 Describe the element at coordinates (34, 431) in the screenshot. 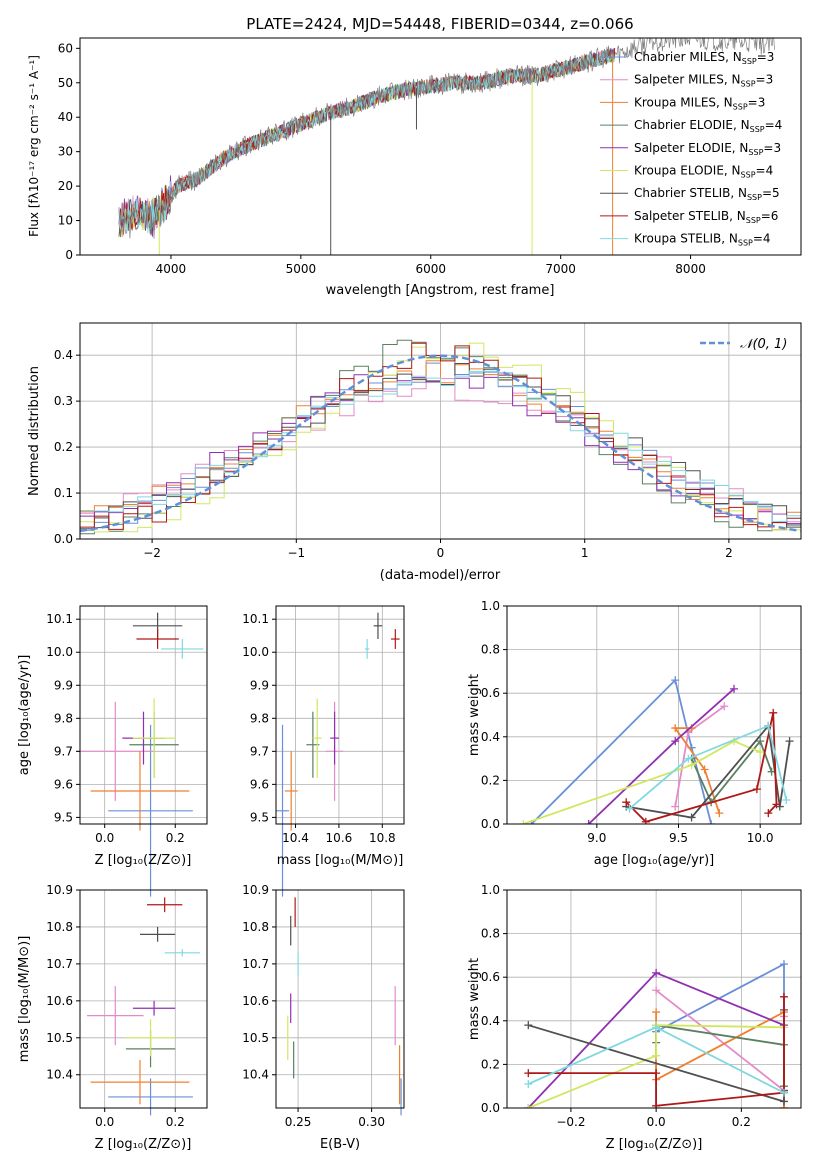

I see `residuals-ylabel: Normed distribution` at that location.